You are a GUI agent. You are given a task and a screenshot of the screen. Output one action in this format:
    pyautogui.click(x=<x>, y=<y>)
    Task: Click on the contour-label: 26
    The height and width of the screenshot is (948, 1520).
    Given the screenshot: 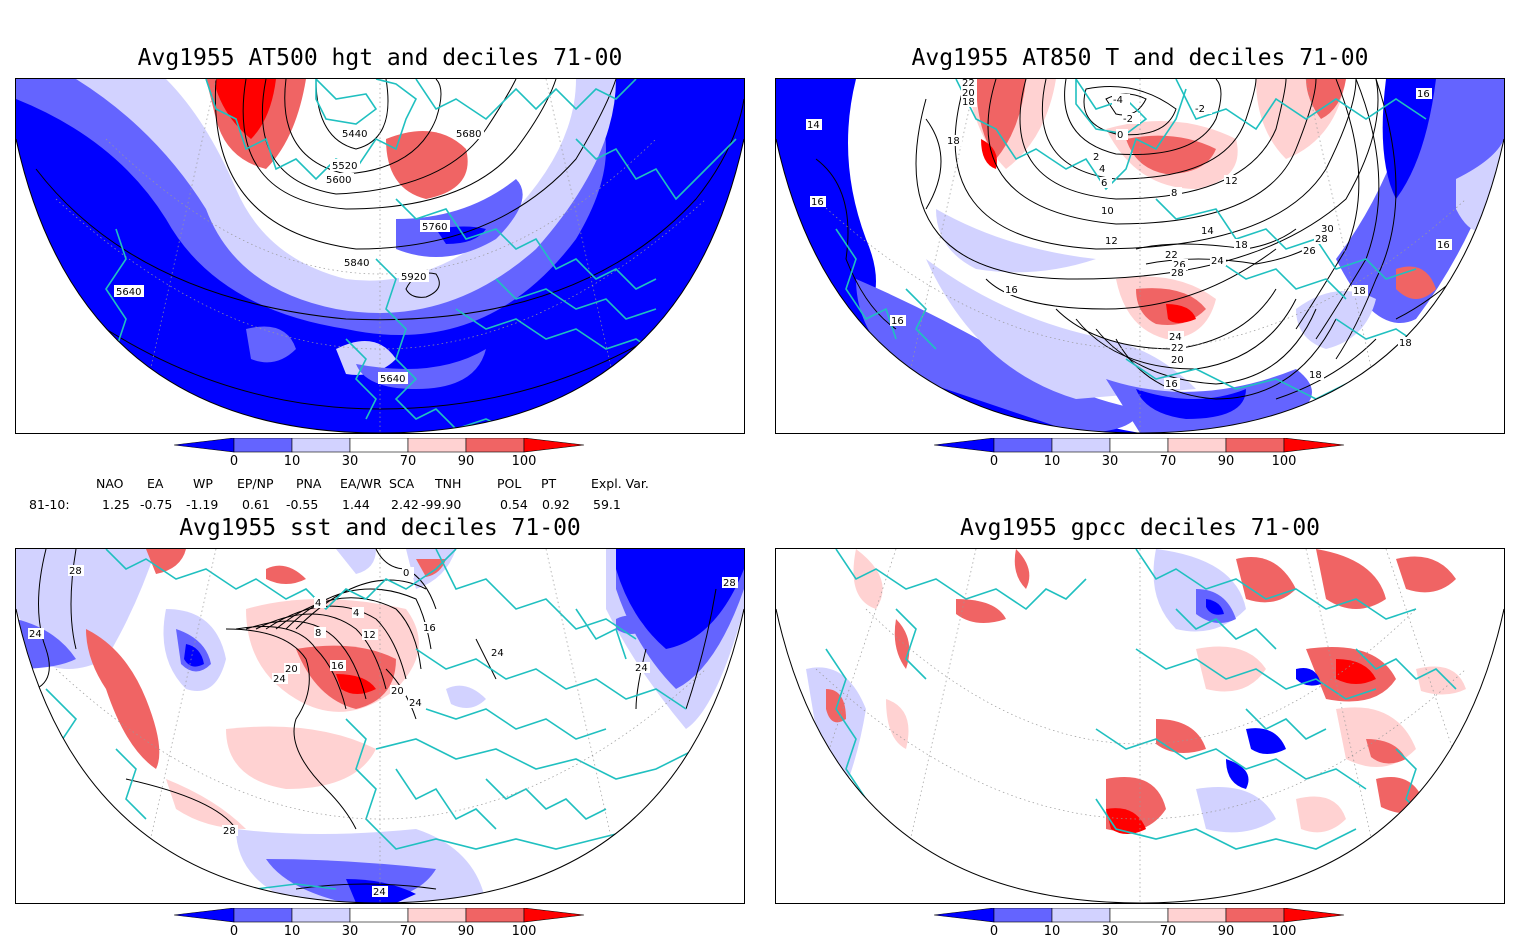 What is the action you would take?
    pyautogui.click(x=1309, y=251)
    